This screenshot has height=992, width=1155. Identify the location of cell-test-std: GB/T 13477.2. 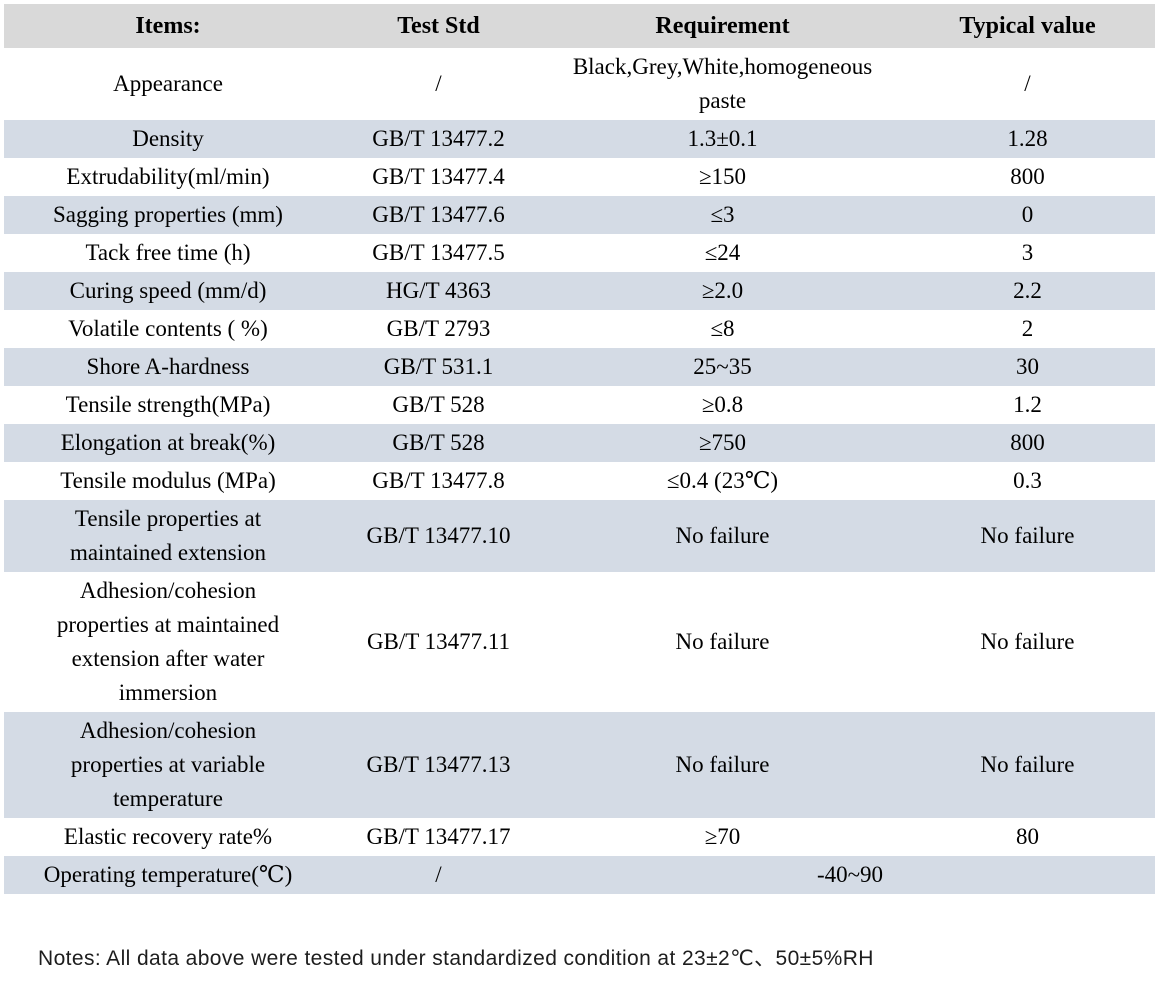
(438, 138).